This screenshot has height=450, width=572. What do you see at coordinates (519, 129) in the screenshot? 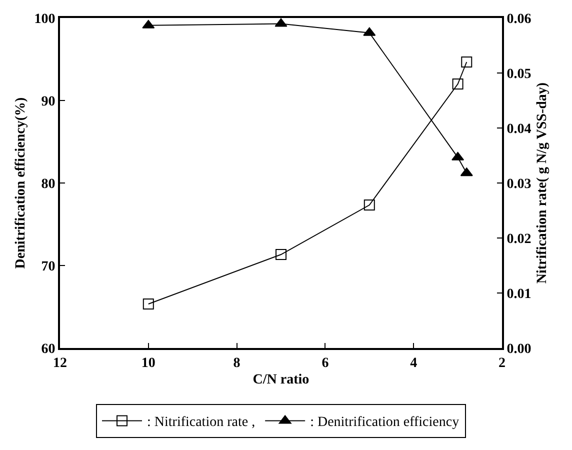
I see `y2-tick-label: 0.04` at bounding box center [519, 129].